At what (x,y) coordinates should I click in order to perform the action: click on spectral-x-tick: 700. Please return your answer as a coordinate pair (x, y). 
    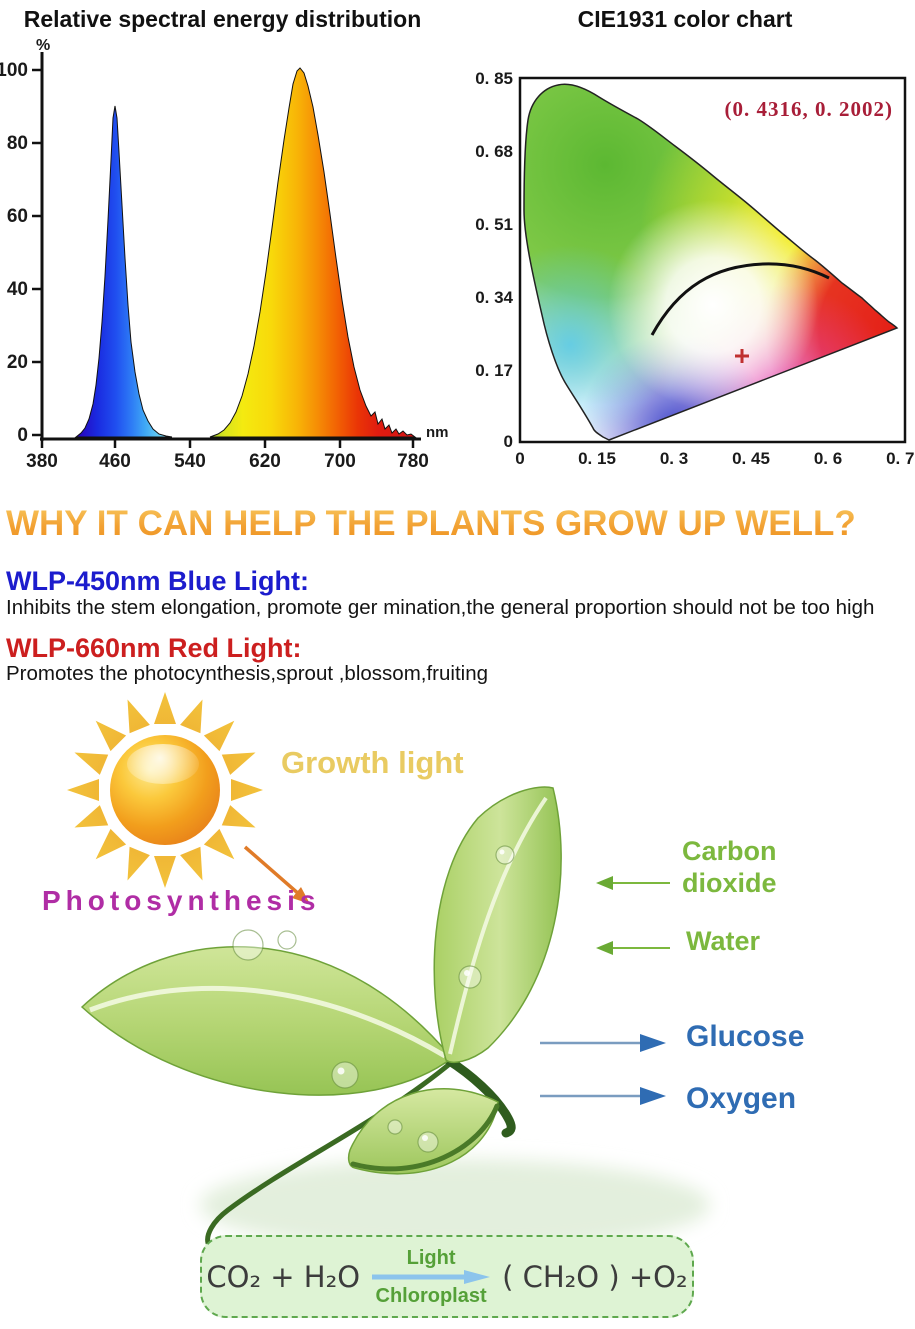
    Looking at the image, I should click on (340, 461).